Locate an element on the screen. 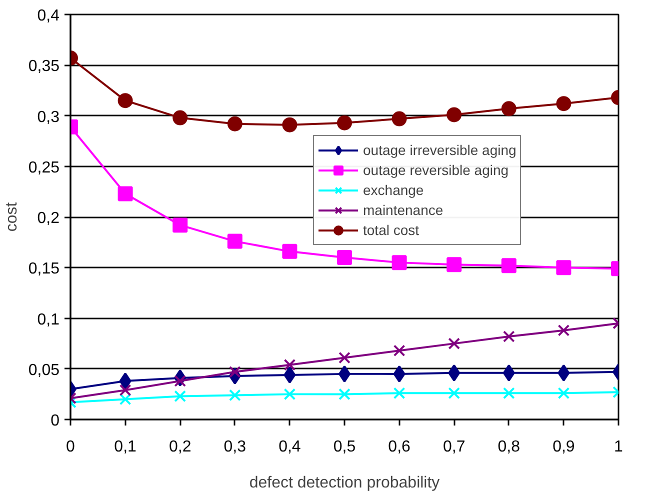 This screenshot has width=646, height=498. y-axis-title: cost is located at coordinates (11, 217).